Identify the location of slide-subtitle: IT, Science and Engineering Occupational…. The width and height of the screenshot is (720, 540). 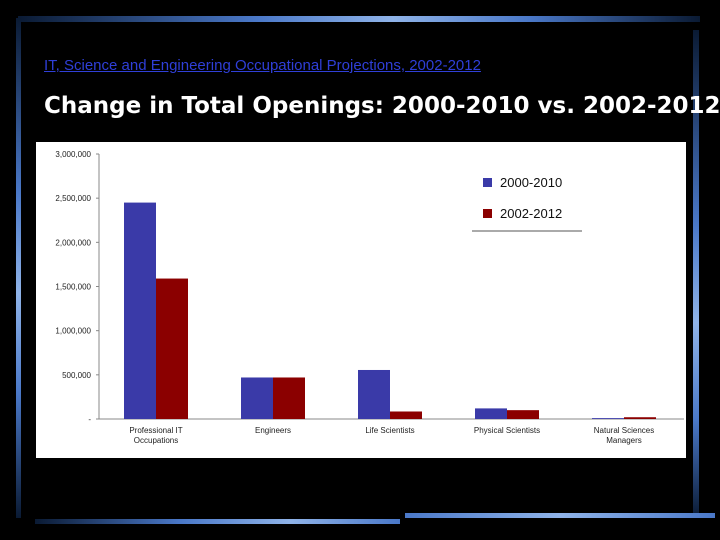
(262, 65).